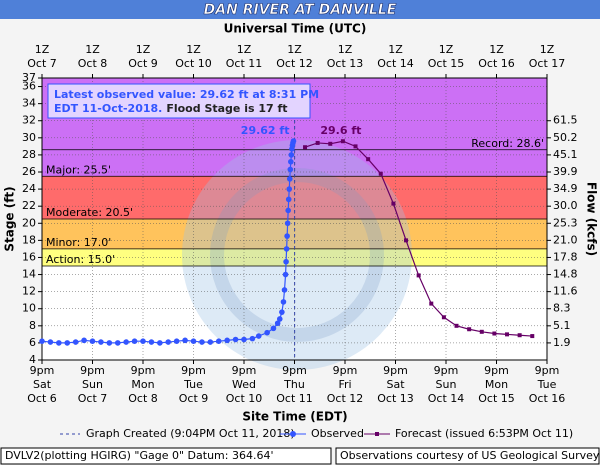 The image size is (600, 465). Describe the element at coordinates (29, 274) in the screenshot. I see `y-tick-label: 14` at that location.